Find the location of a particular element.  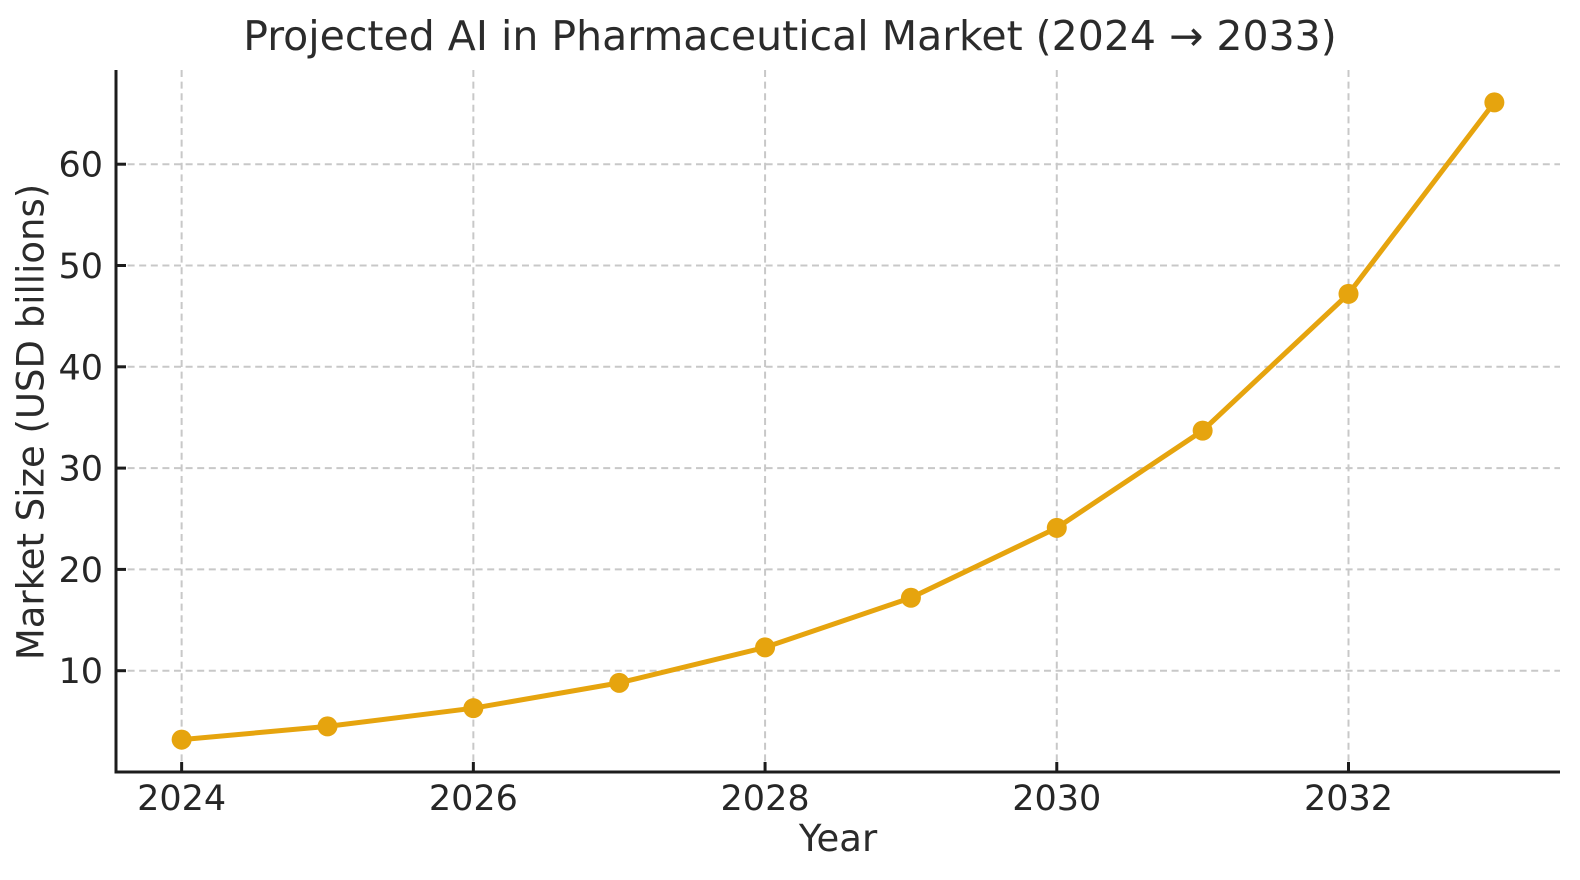

data-point-2026 is located at coordinates (473, 708).